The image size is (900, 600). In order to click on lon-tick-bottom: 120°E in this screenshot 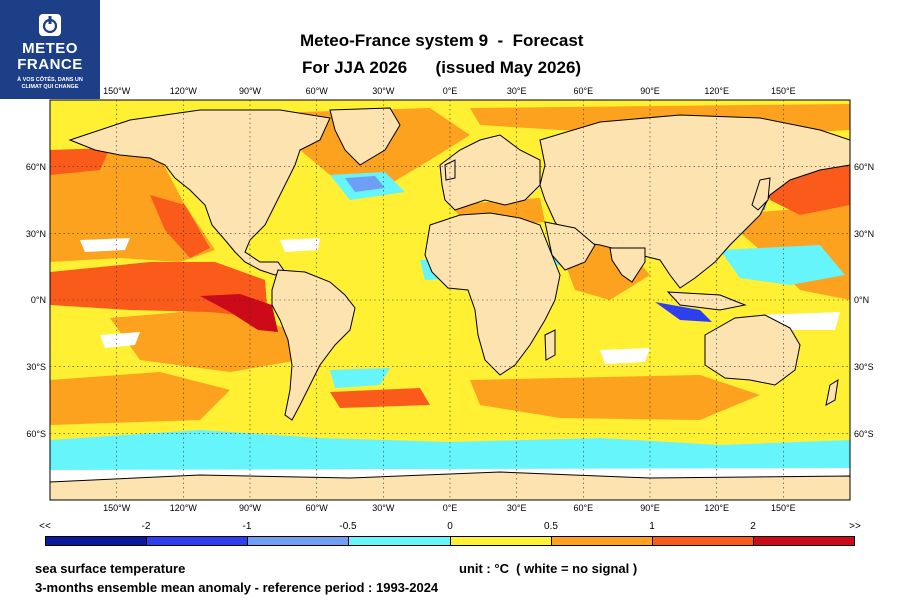, I will do `click(716, 507)`.